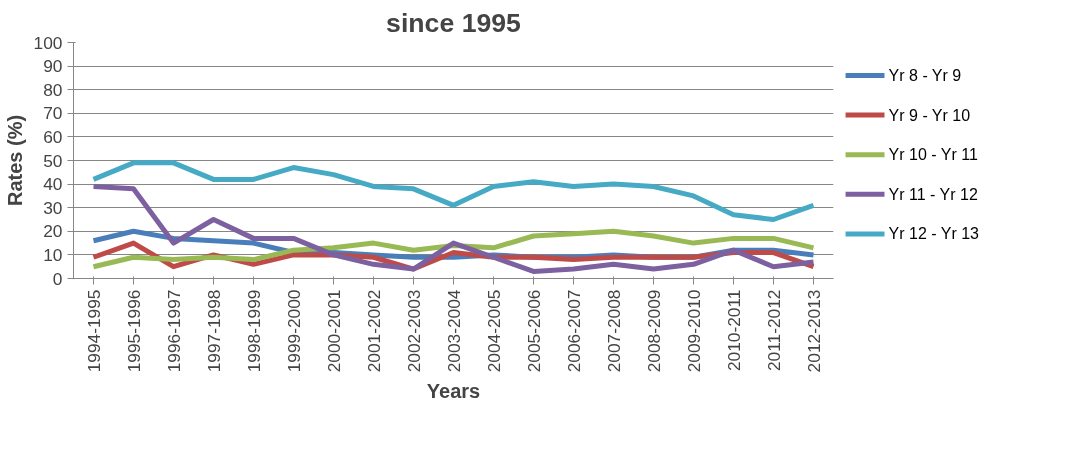 The height and width of the screenshot is (457, 1081). I want to click on x-tick-label: 2008-2009, so click(653, 331).